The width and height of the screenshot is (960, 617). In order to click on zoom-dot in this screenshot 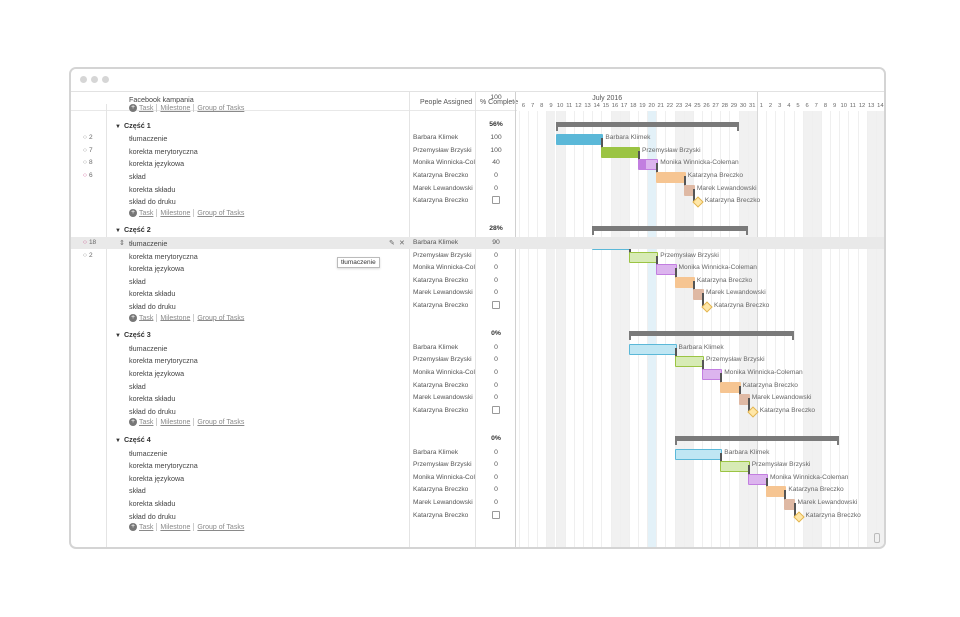, I will do `click(105, 79)`.